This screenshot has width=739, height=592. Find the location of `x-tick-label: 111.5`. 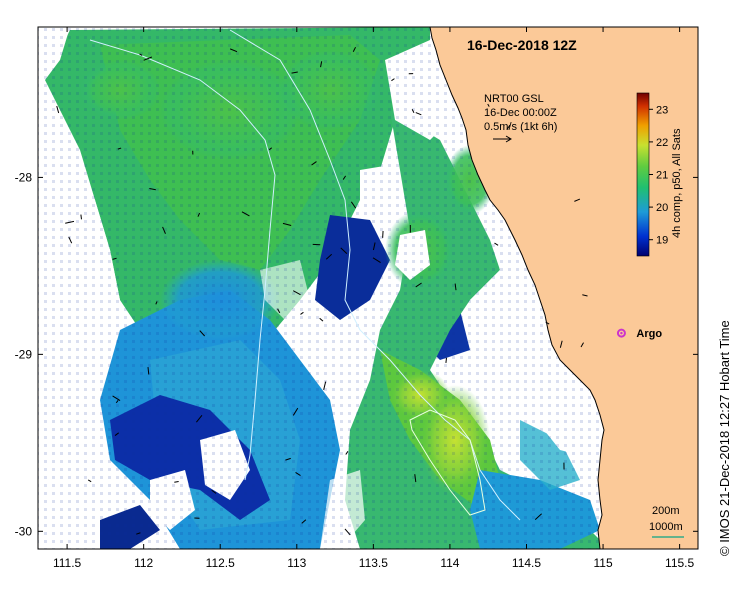

x-tick-label: 111.5 is located at coordinates (67, 563).